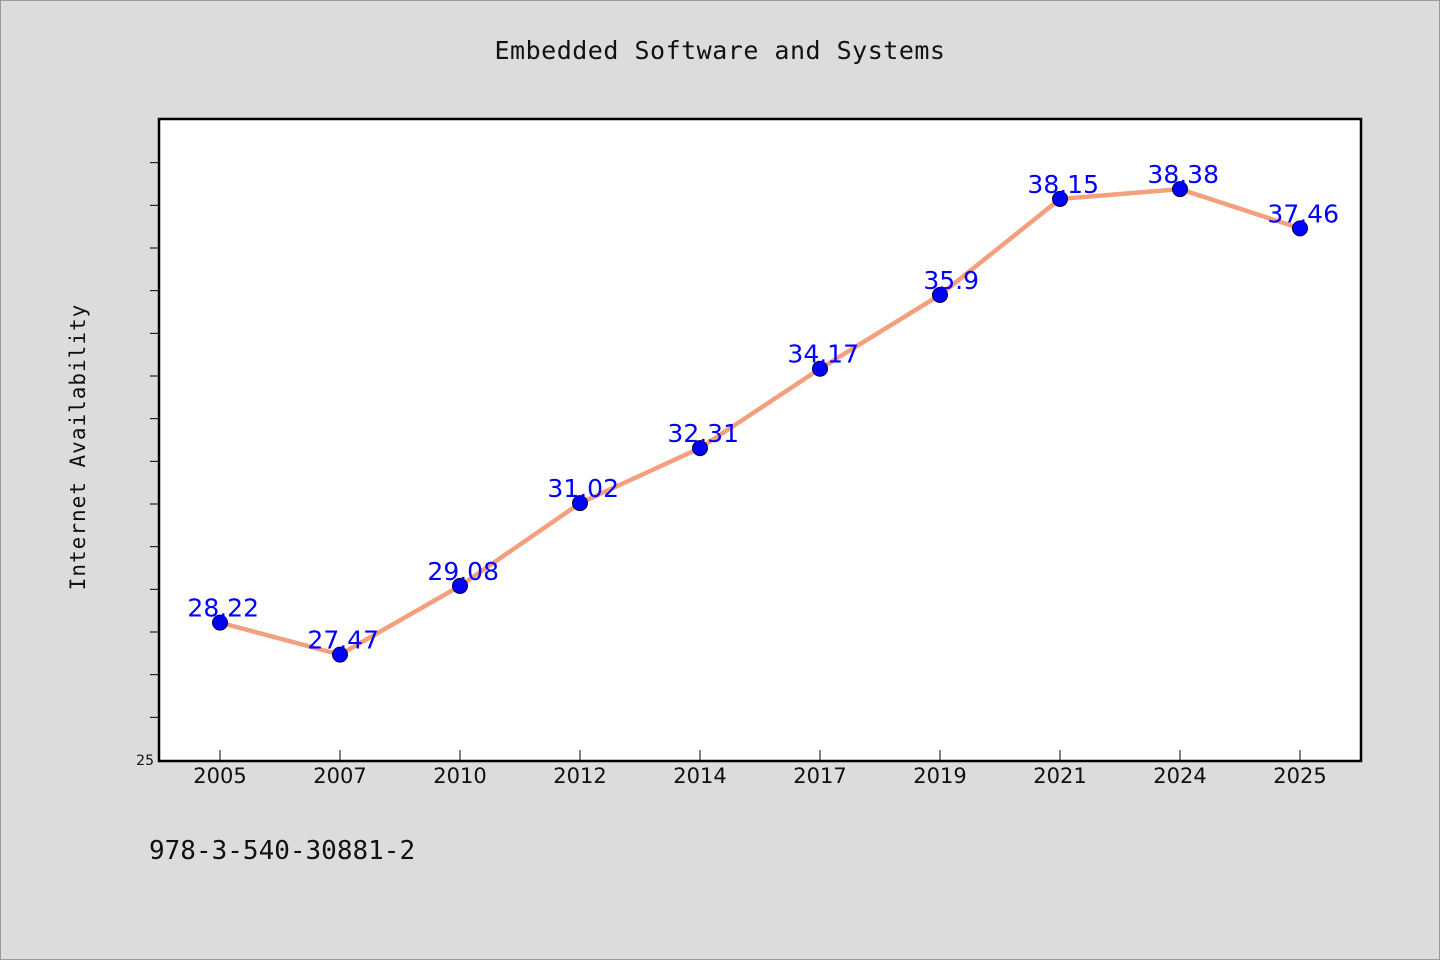 The height and width of the screenshot is (960, 1440). Describe the element at coordinates (699, 776) in the screenshot. I see `x-tick-label: 2014` at that location.